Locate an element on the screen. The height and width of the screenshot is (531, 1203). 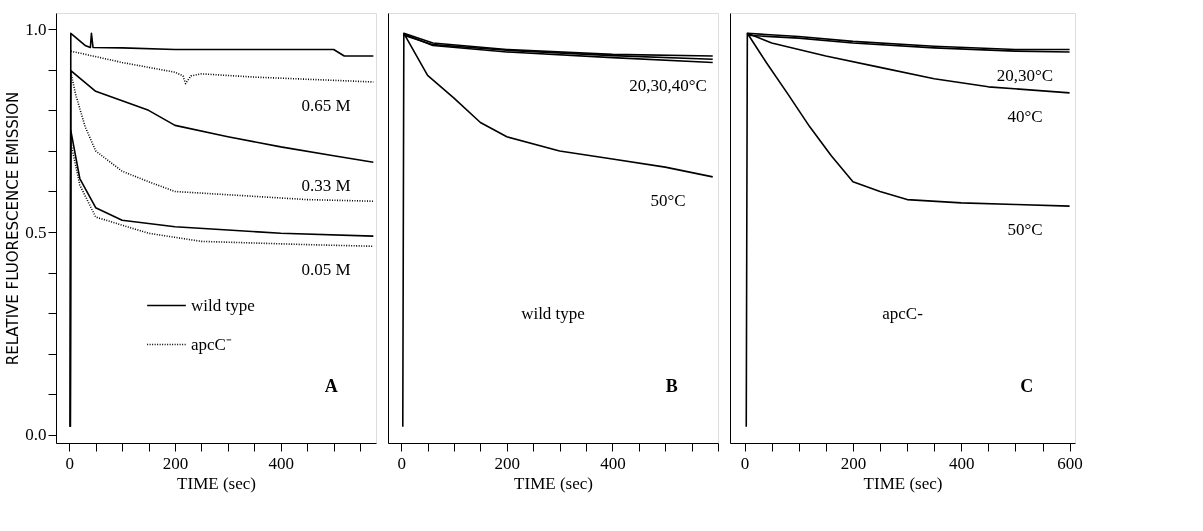
y-tick-label: 0.5 is located at coordinates (36, 232).